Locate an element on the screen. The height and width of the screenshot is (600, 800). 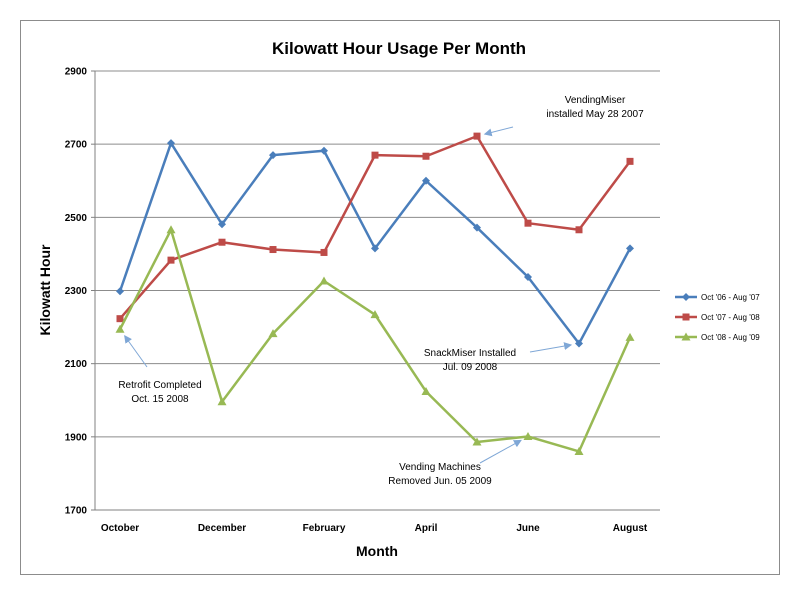
annotation: SnackMiser Installed Jul. 09 2008 is located at coordinates (498, 357).